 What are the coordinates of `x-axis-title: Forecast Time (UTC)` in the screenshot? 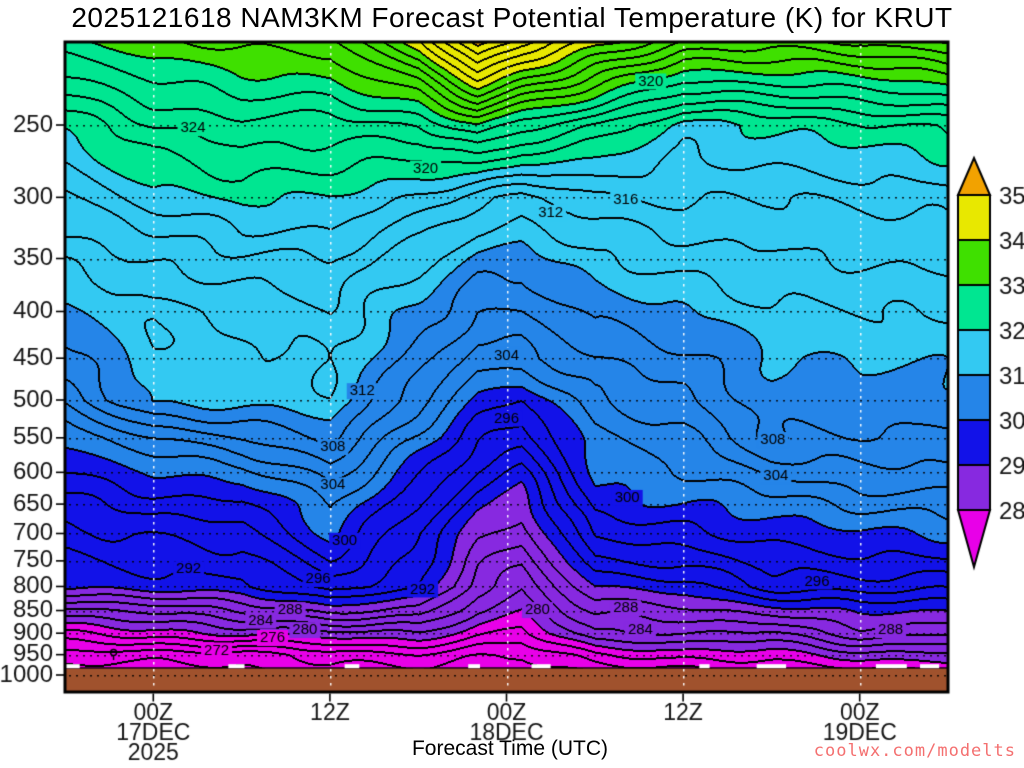 It's located at (509, 748).